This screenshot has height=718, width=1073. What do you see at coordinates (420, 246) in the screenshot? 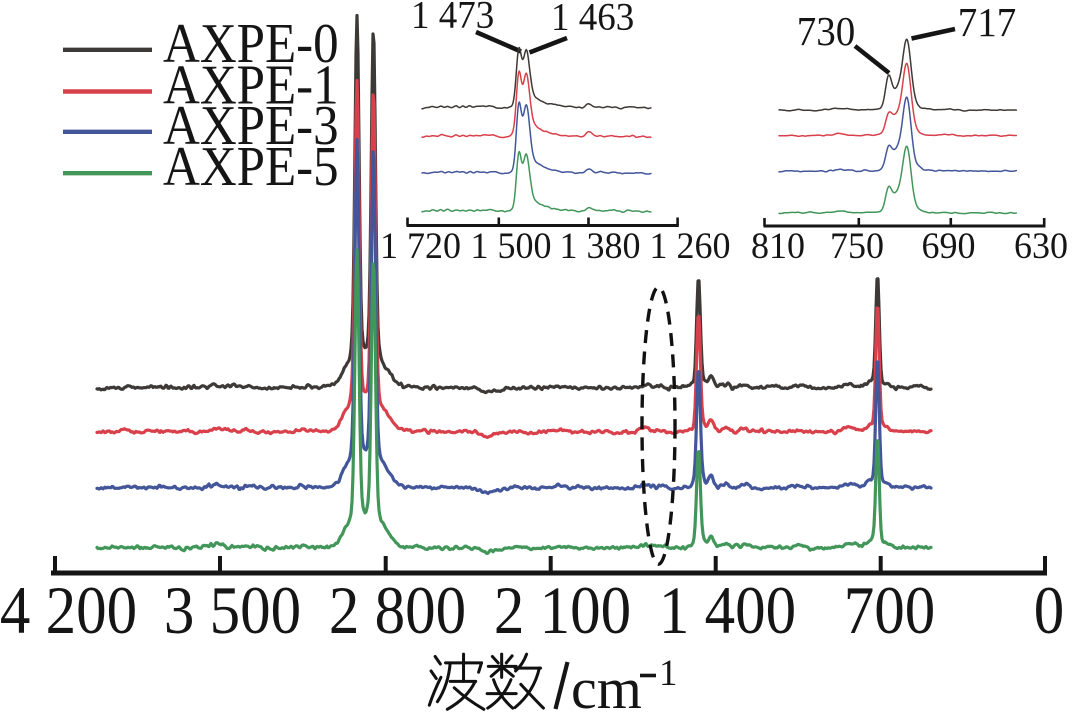
I see `svg-text: 1 720` at bounding box center [420, 246].